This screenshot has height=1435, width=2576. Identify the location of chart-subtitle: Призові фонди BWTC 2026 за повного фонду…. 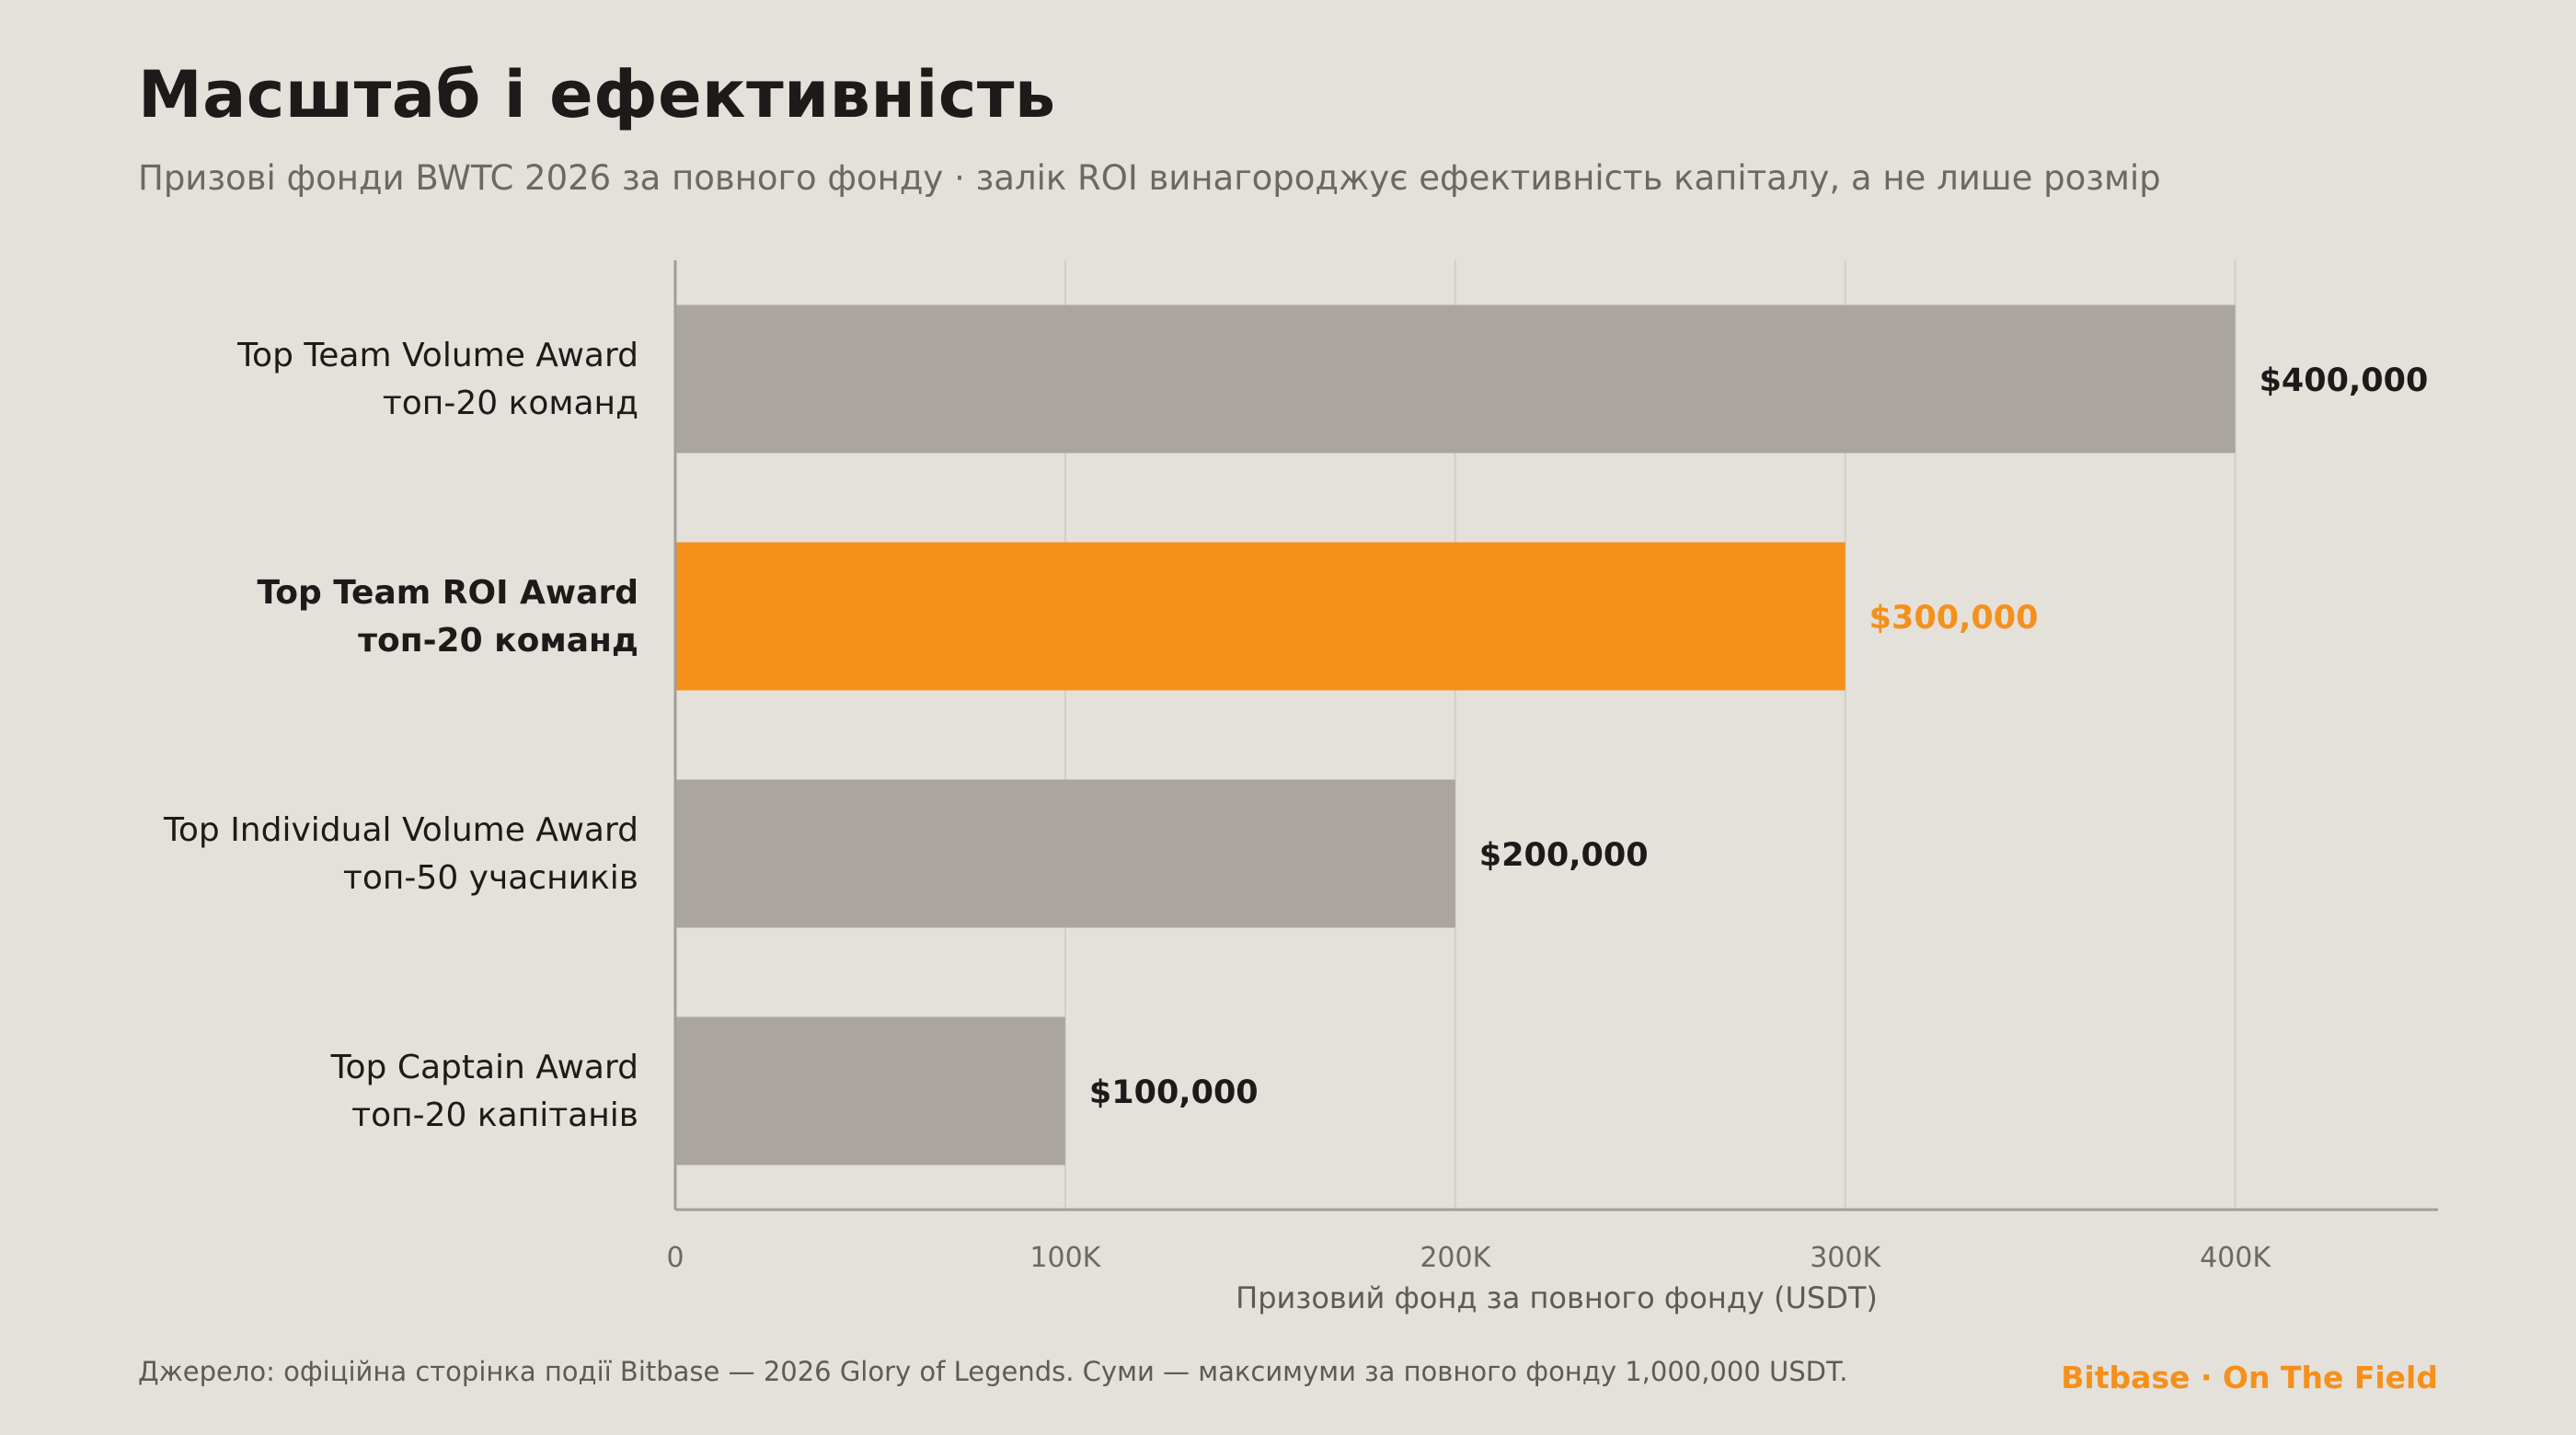
(1149, 178).